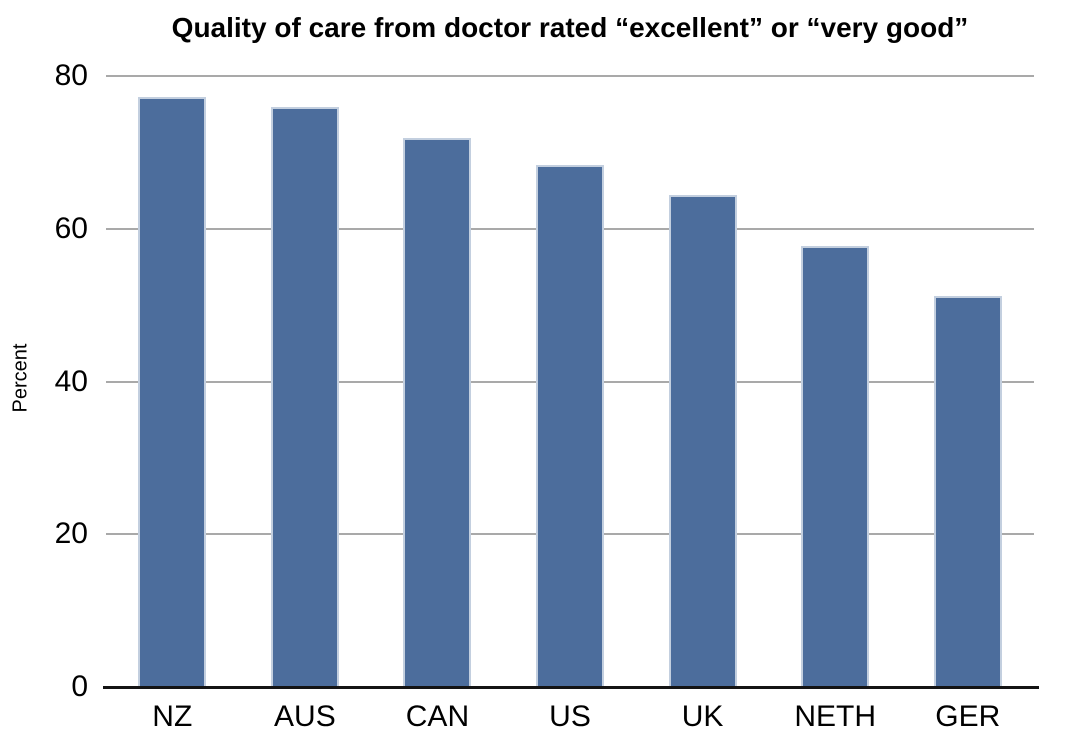  What do you see at coordinates (968, 716) in the screenshot?
I see `x-tick-label-ger: GER` at bounding box center [968, 716].